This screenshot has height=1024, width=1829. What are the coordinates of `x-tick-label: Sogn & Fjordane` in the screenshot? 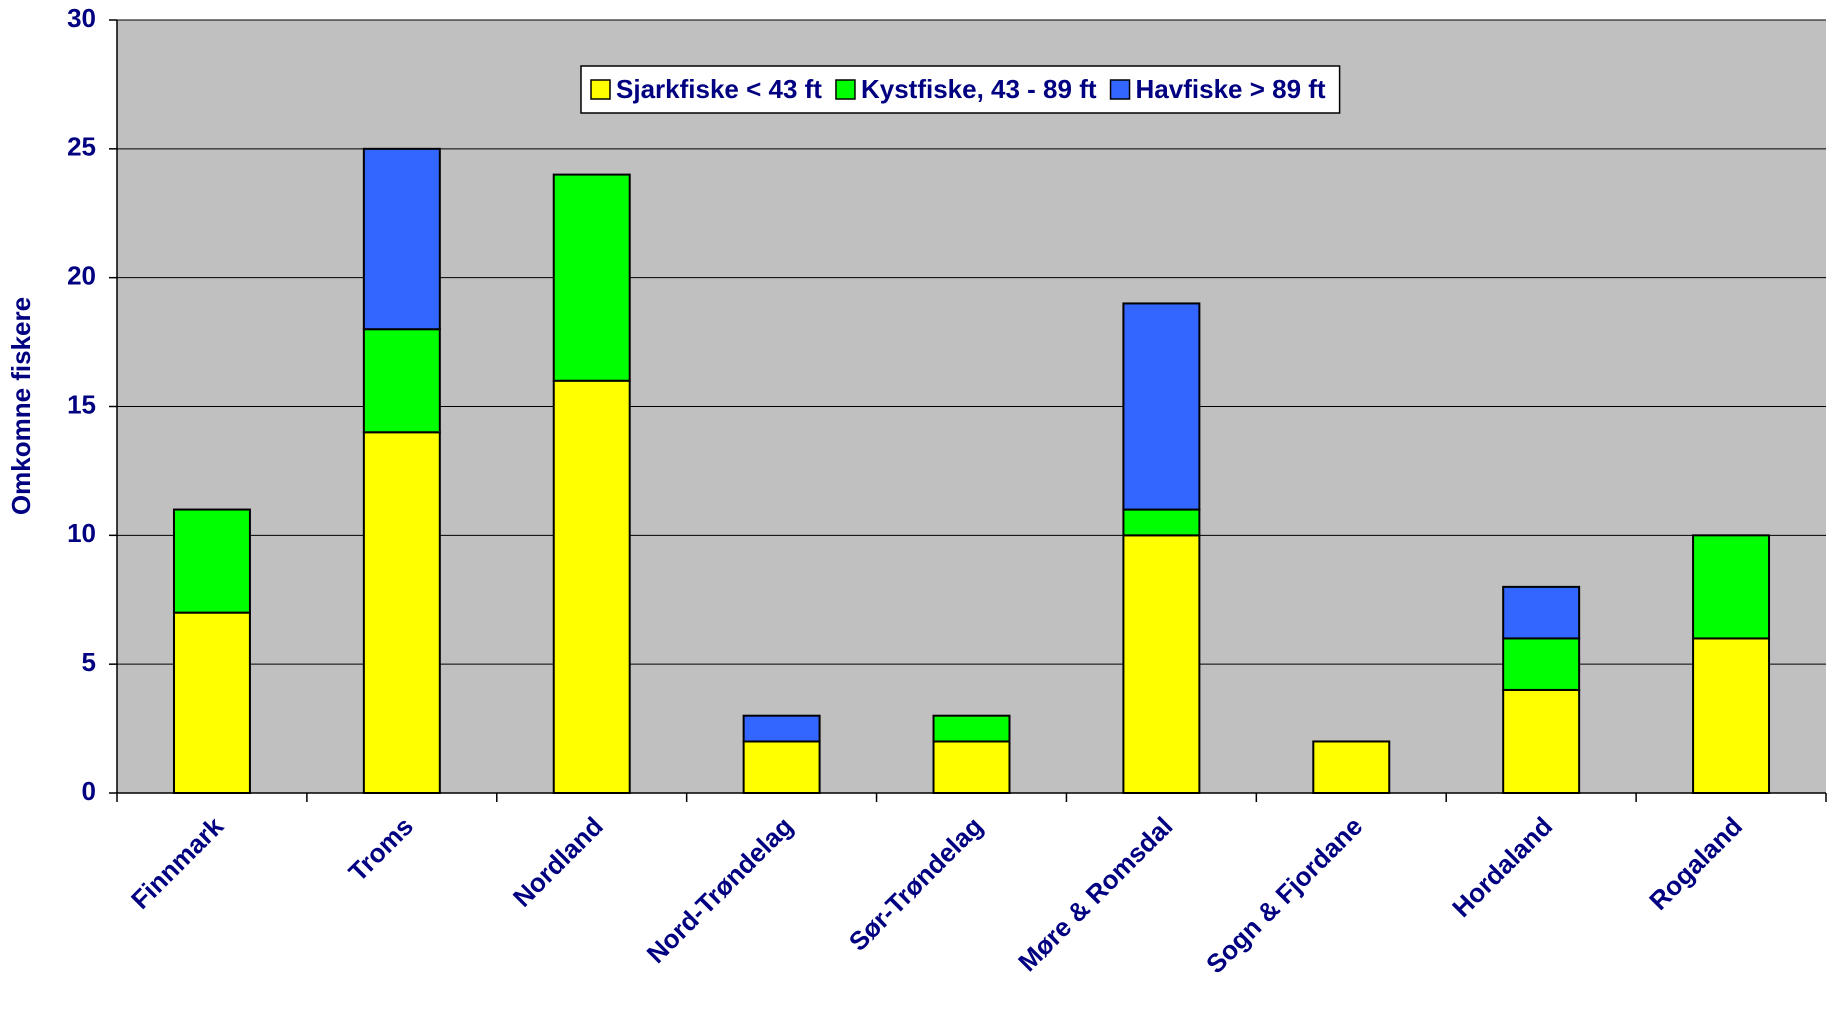 It's located at (1284, 895).